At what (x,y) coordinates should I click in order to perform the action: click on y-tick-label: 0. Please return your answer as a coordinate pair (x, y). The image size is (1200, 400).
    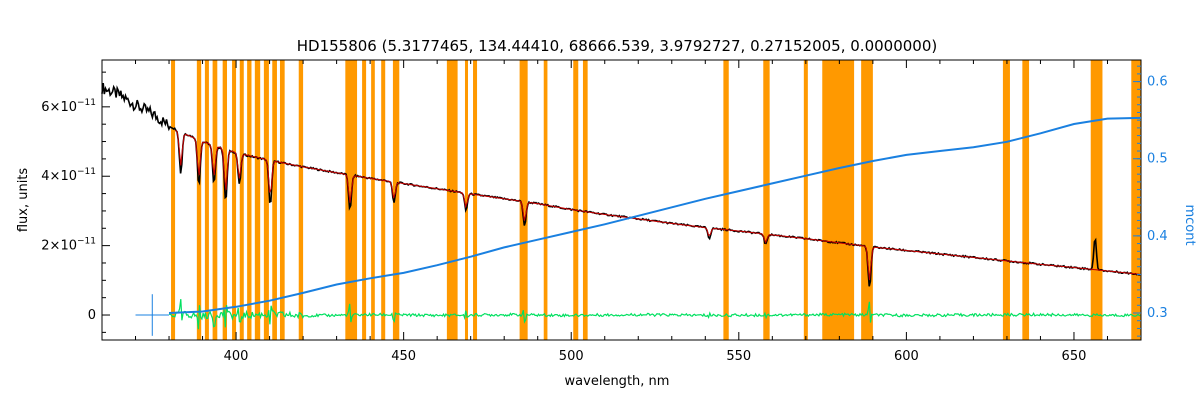
    Looking at the image, I should click on (92, 315).